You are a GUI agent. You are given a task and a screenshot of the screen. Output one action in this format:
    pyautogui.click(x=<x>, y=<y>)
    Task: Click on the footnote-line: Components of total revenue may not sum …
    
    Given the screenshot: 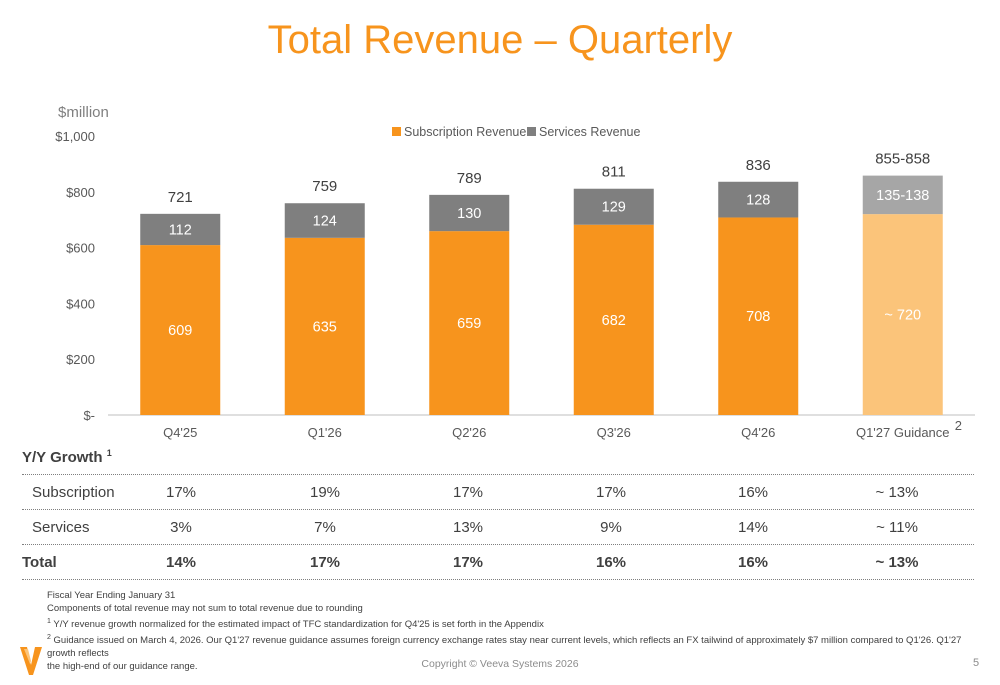 What is the action you would take?
    pyautogui.click(x=205, y=608)
    